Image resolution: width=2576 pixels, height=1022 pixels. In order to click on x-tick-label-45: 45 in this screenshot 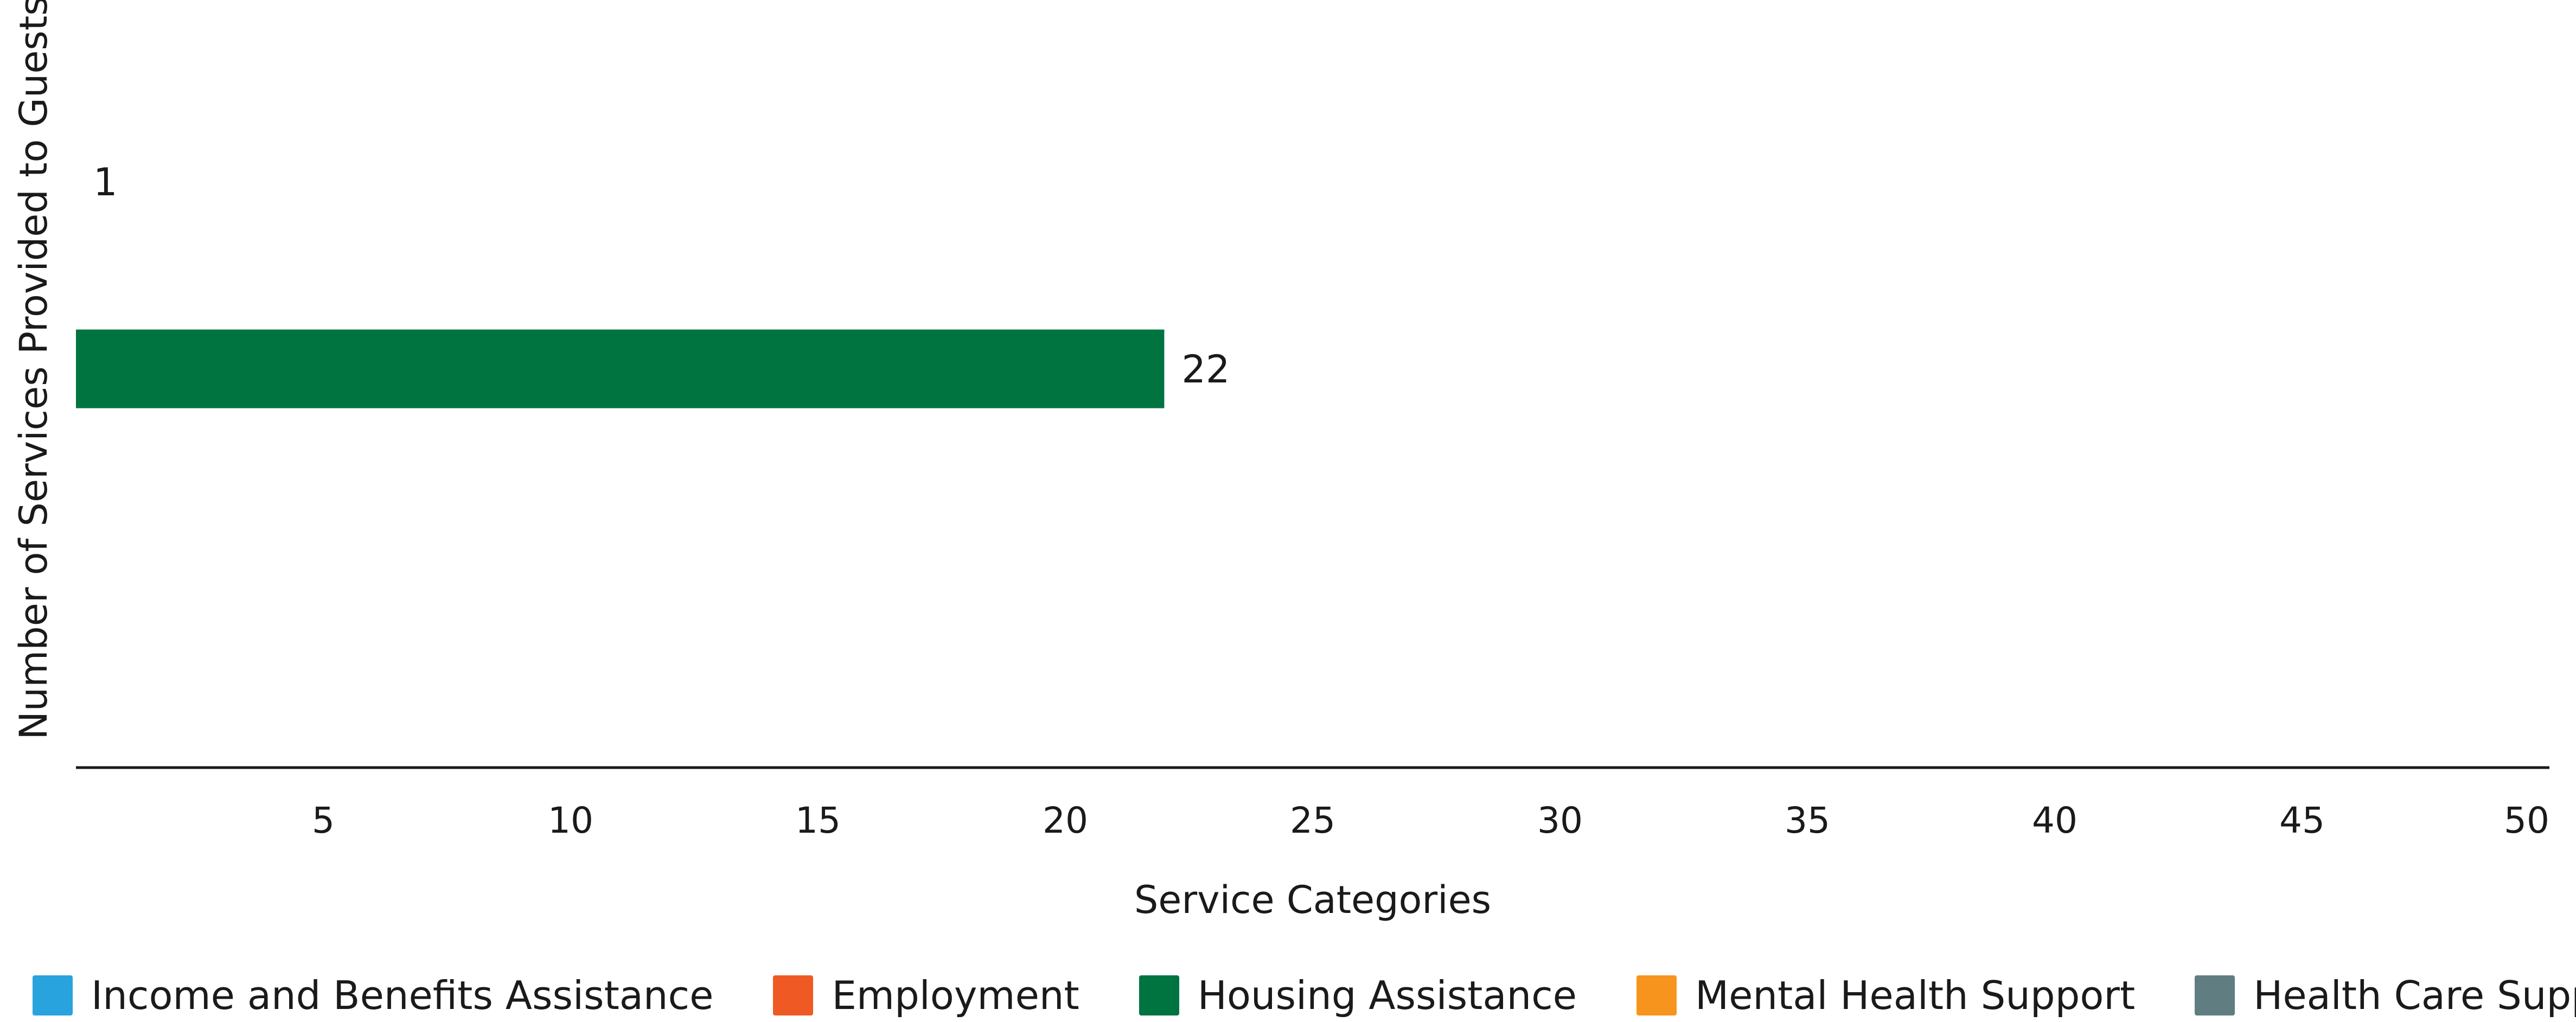, I will do `click(2302, 820)`.